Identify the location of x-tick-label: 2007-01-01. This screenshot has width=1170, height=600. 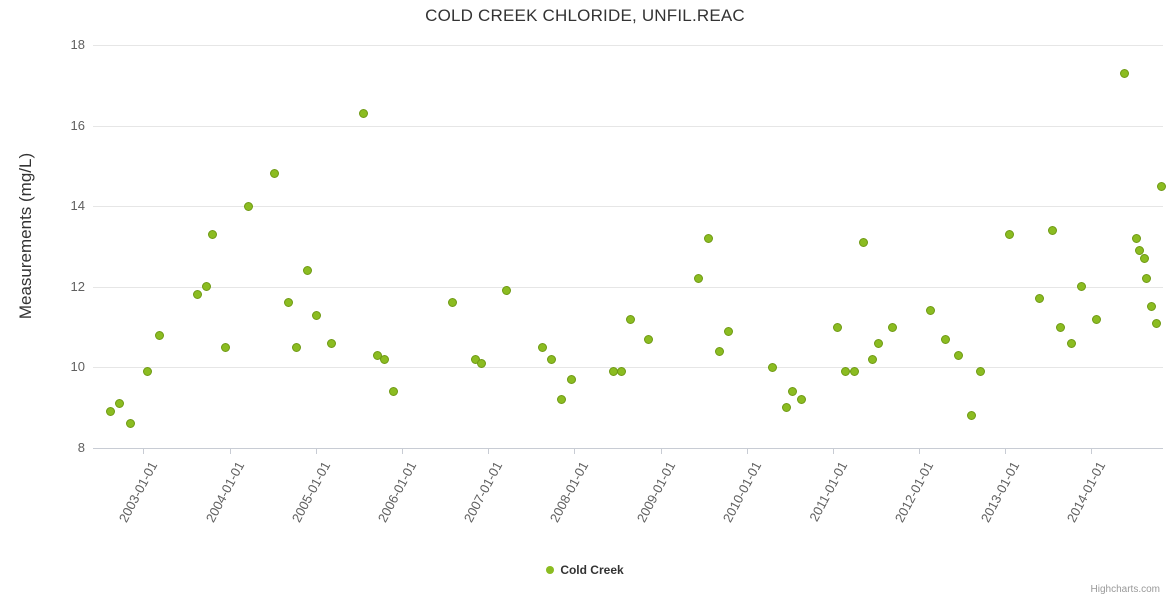
(483, 492).